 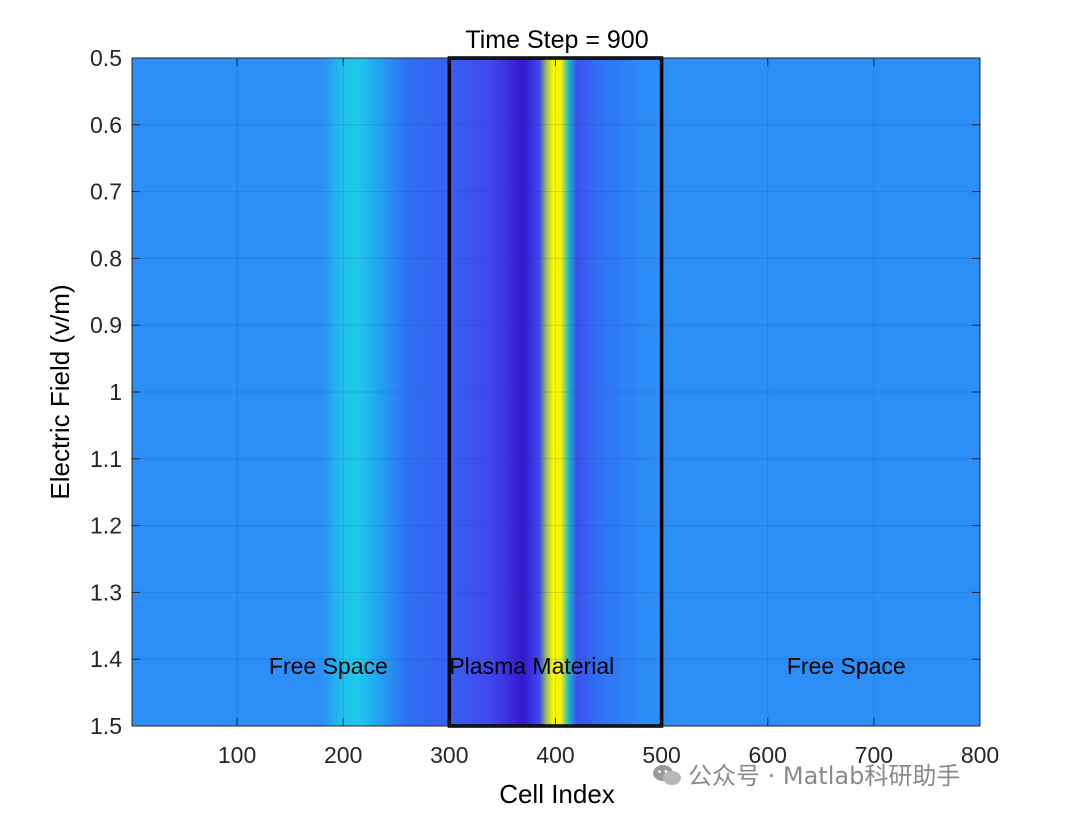 I want to click on y-tick-labels: 0.5 0.6 0.7 0.8 0.9 1 1.1 1.2 1.3 1.4 1.5, so click(x=106, y=392).